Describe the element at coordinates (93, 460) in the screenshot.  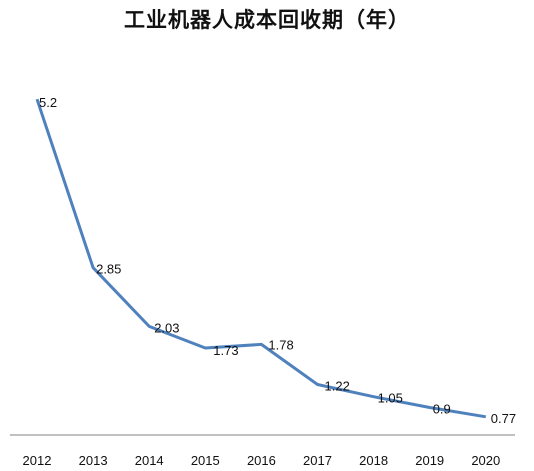
I see `x-tick-label: 2013` at that location.